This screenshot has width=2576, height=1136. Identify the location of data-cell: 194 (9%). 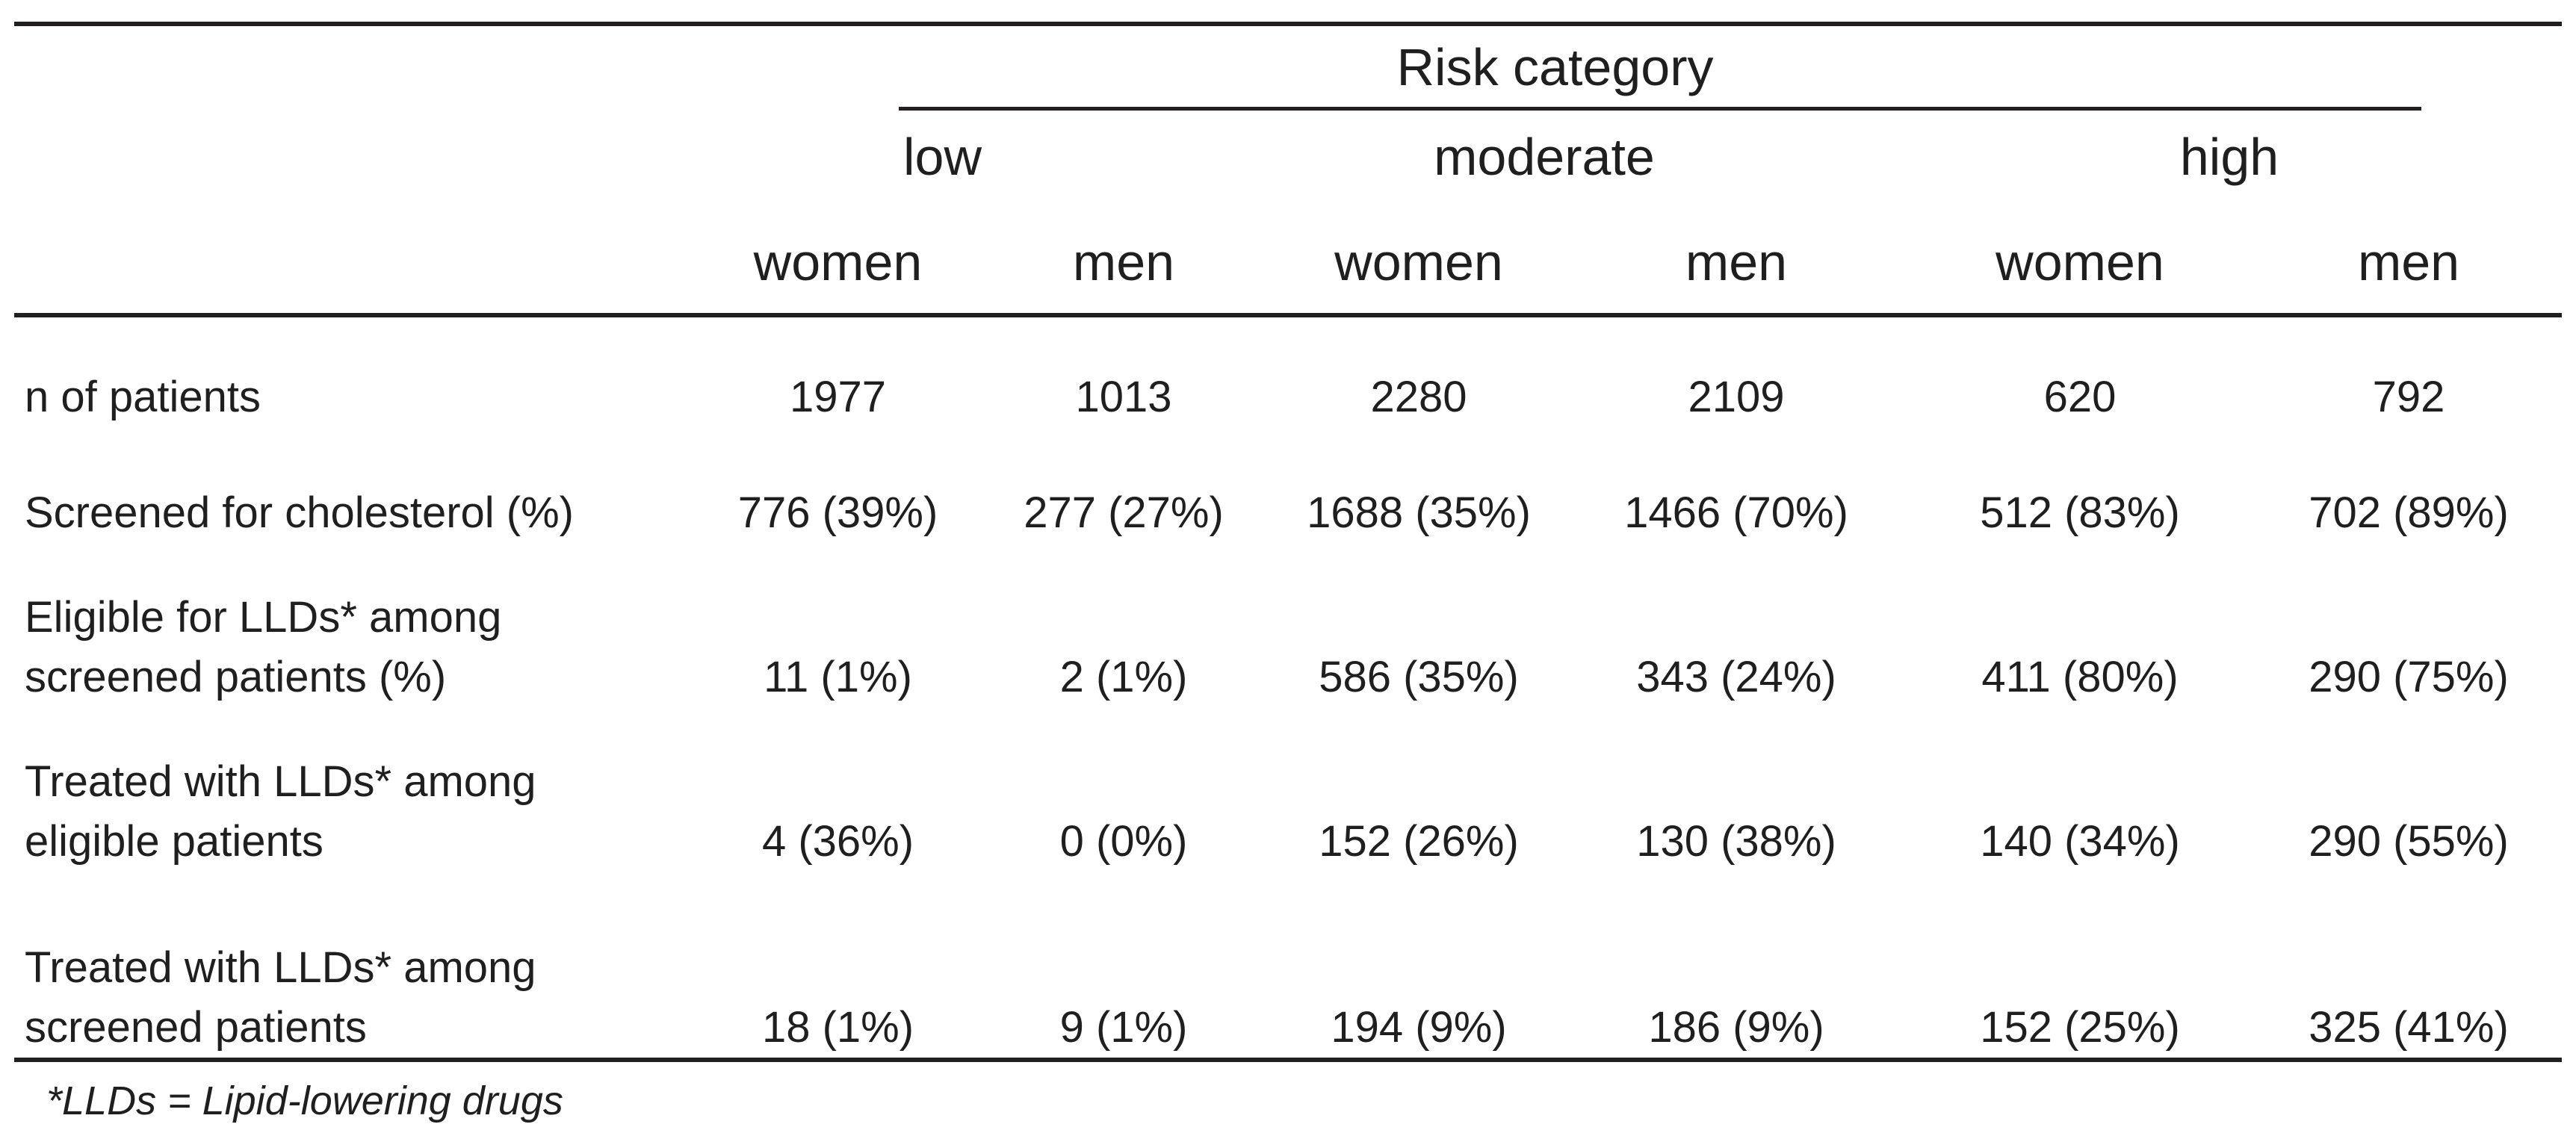
(1418, 967).